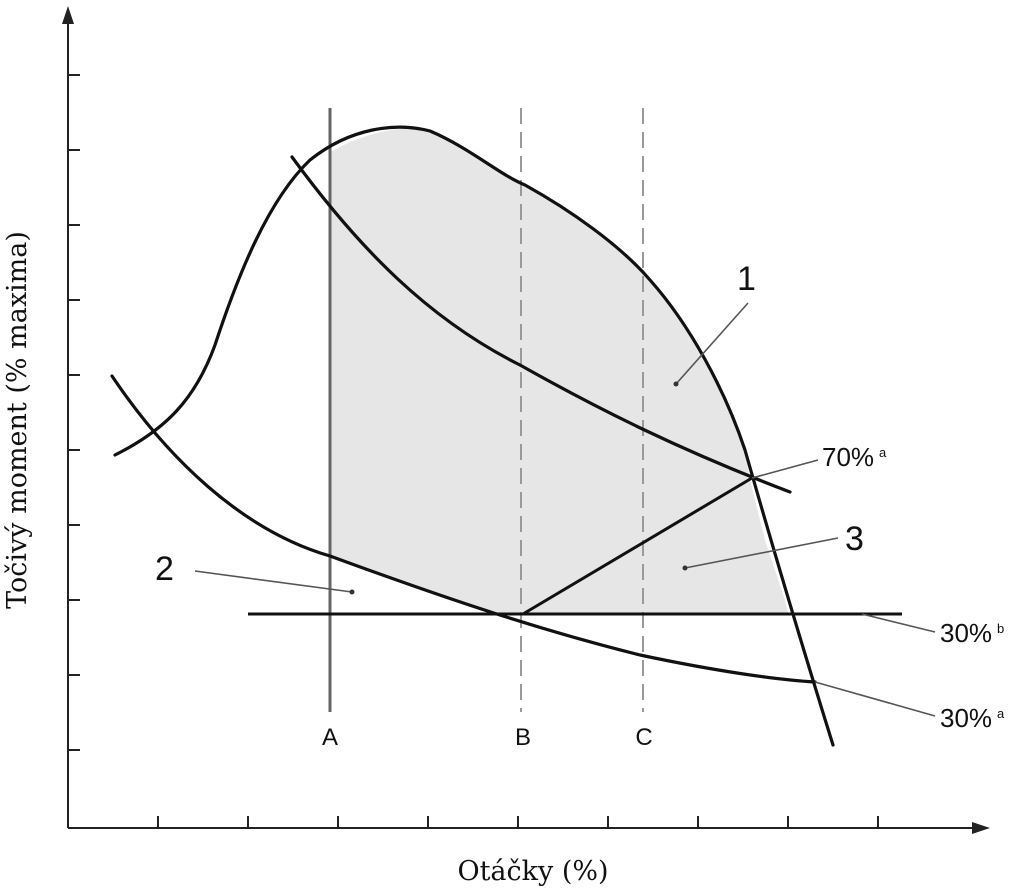 The height and width of the screenshot is (892, 1024). What do you see at coordinates (637, 546) in the screenshot?
I see `region-3-boundary` at bounding box center [637, 546].